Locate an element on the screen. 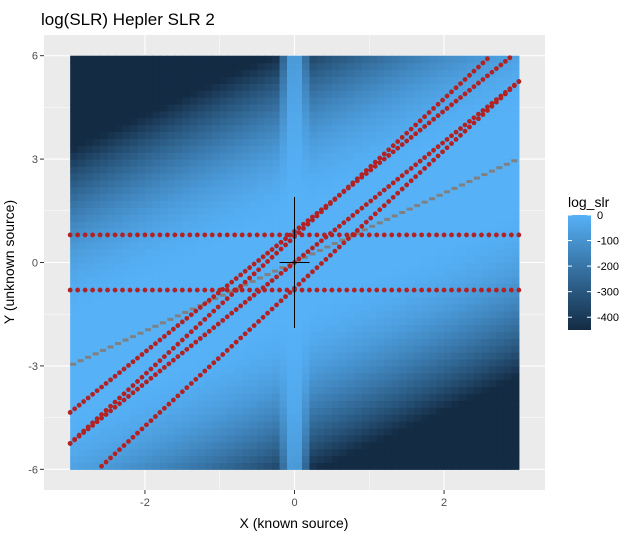  y-tick-label: 6 is located at coordinates (35, 57).